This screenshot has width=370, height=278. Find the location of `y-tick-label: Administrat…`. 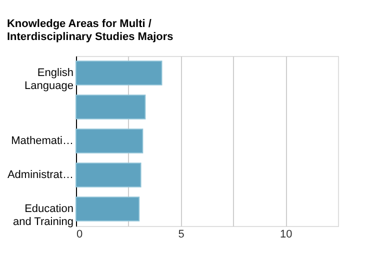

y-tick-label: Administrat… is located at coordinates (40, 175).